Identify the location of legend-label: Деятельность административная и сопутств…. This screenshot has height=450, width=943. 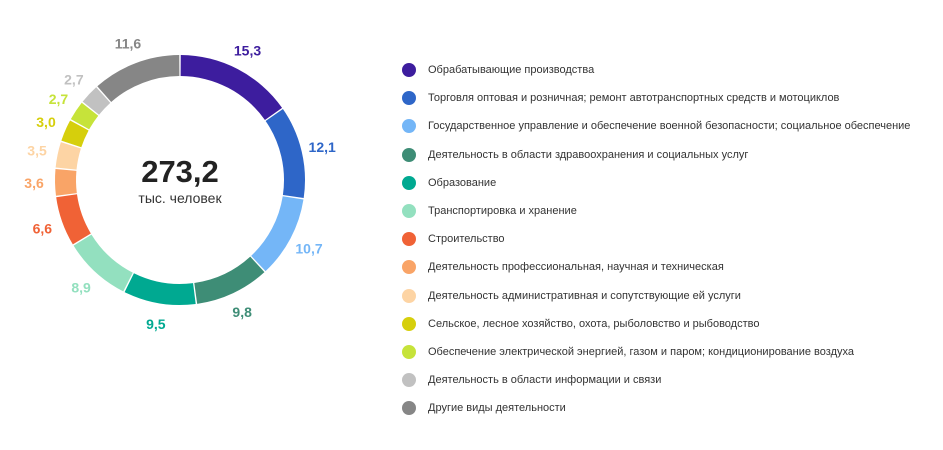
(584, 295).